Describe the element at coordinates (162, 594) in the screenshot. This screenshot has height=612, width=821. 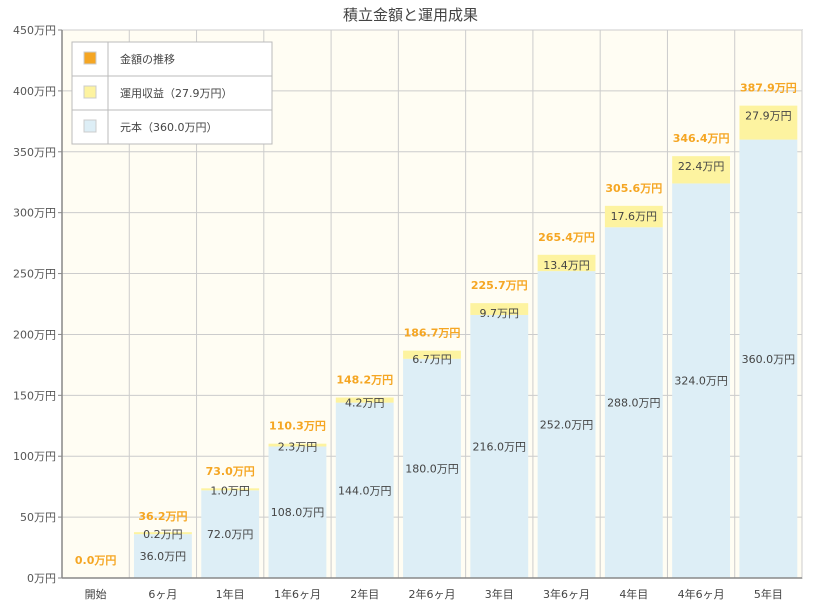
I see `x-tick-label: 6ヶ月` at that location.